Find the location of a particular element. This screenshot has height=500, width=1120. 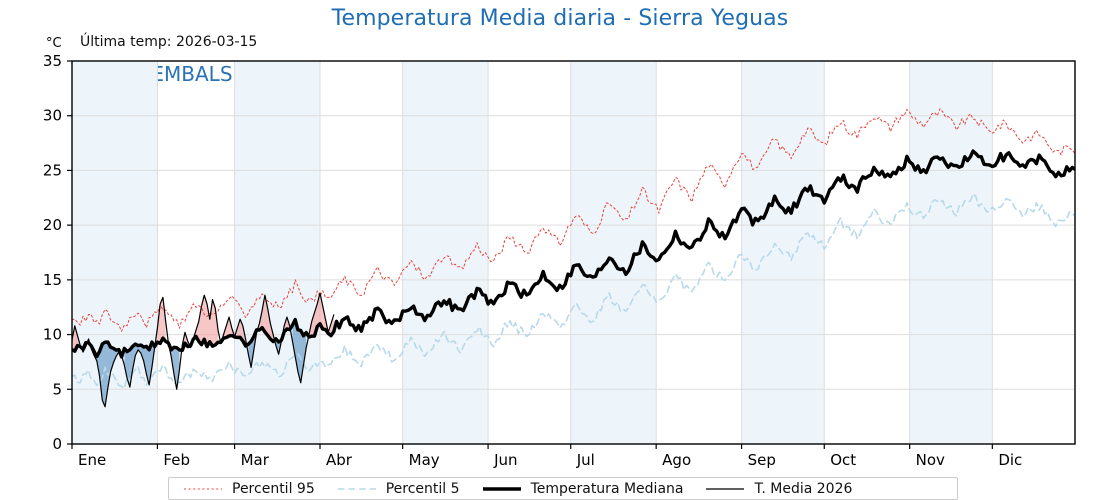

svg-text: Sep is located at coordinates (762, 460).